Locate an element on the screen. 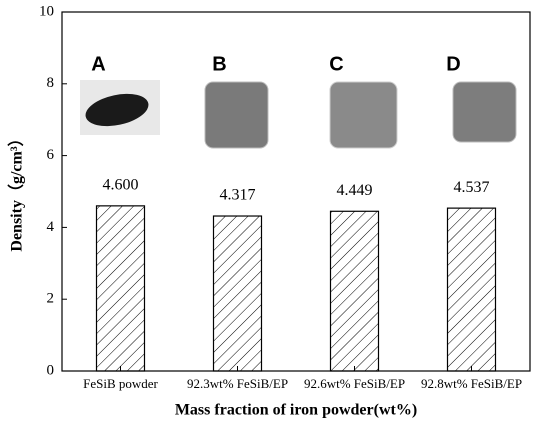  x-tick-label: 92.6wt% FeSiB/EP is located at coordinates (354, 383).